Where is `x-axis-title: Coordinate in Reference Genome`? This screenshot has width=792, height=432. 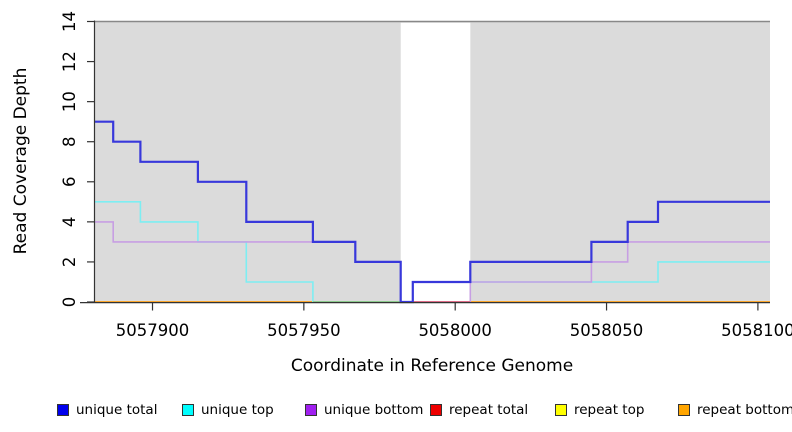 x-axis-title: Coordinate in Reference Genome is located at coordinates (432, 366).